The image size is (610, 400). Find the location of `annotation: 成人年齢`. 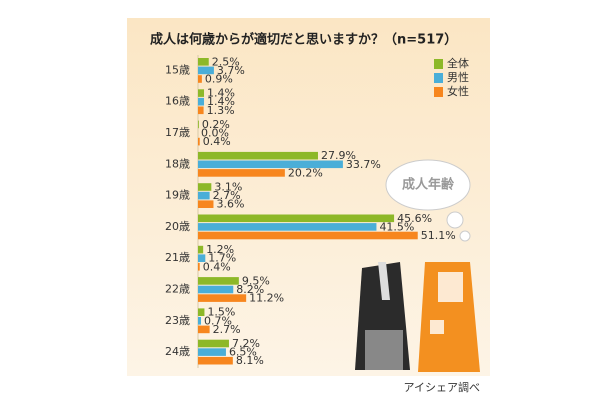

annotation: 成人年齢 is located at coordinates (428, 185).